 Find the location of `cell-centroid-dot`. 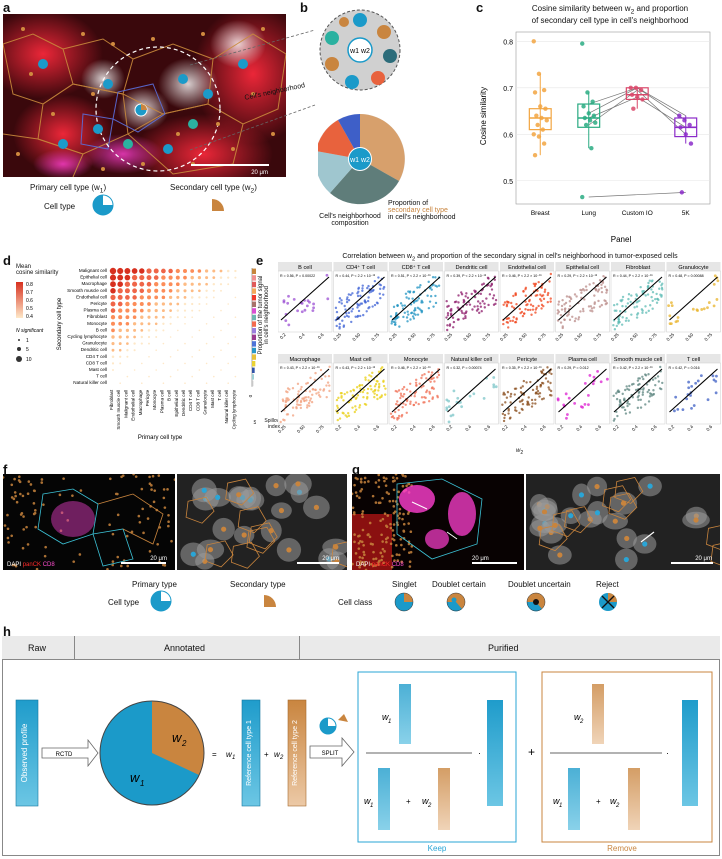

cell-centroid-dot is located at coordinates (298, 484).